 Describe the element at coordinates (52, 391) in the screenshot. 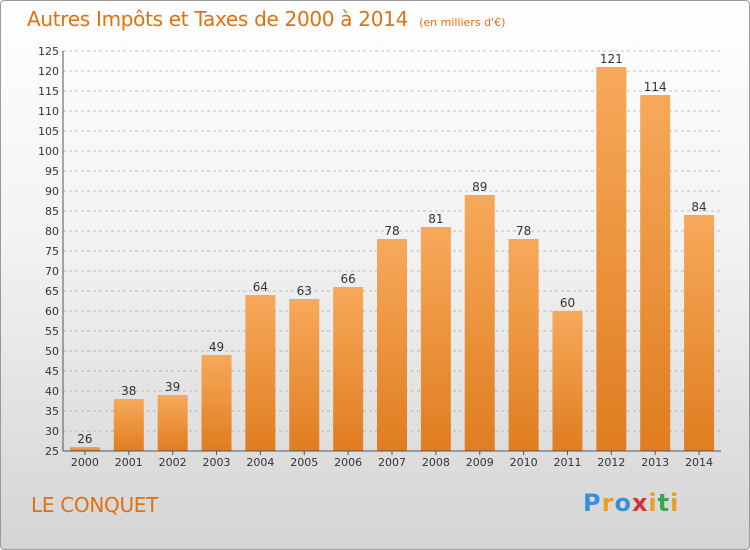

I see `y-tick-label: 40` at that location.